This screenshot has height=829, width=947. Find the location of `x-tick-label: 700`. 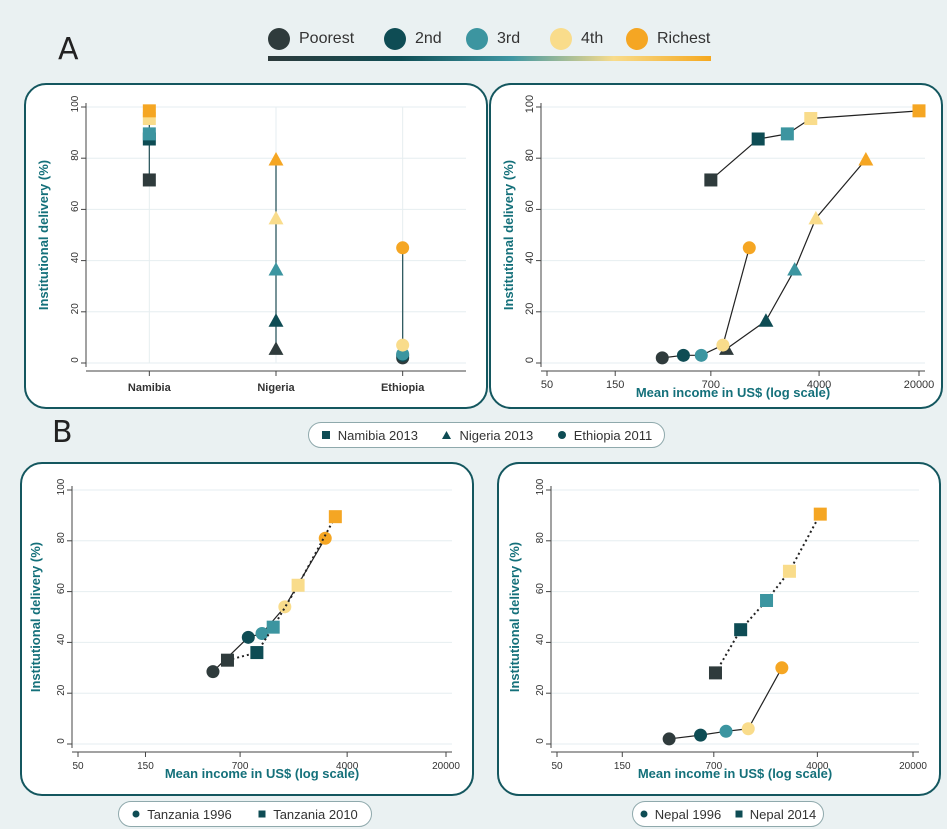

x-tick-label: 700 is located at coordinates (240, 766).